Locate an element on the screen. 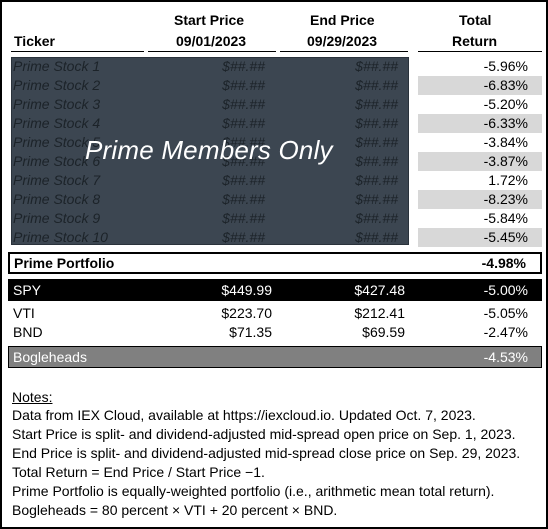  bogleheads-row: Bogleheads -4.53% is located at coordinates (275, 357).